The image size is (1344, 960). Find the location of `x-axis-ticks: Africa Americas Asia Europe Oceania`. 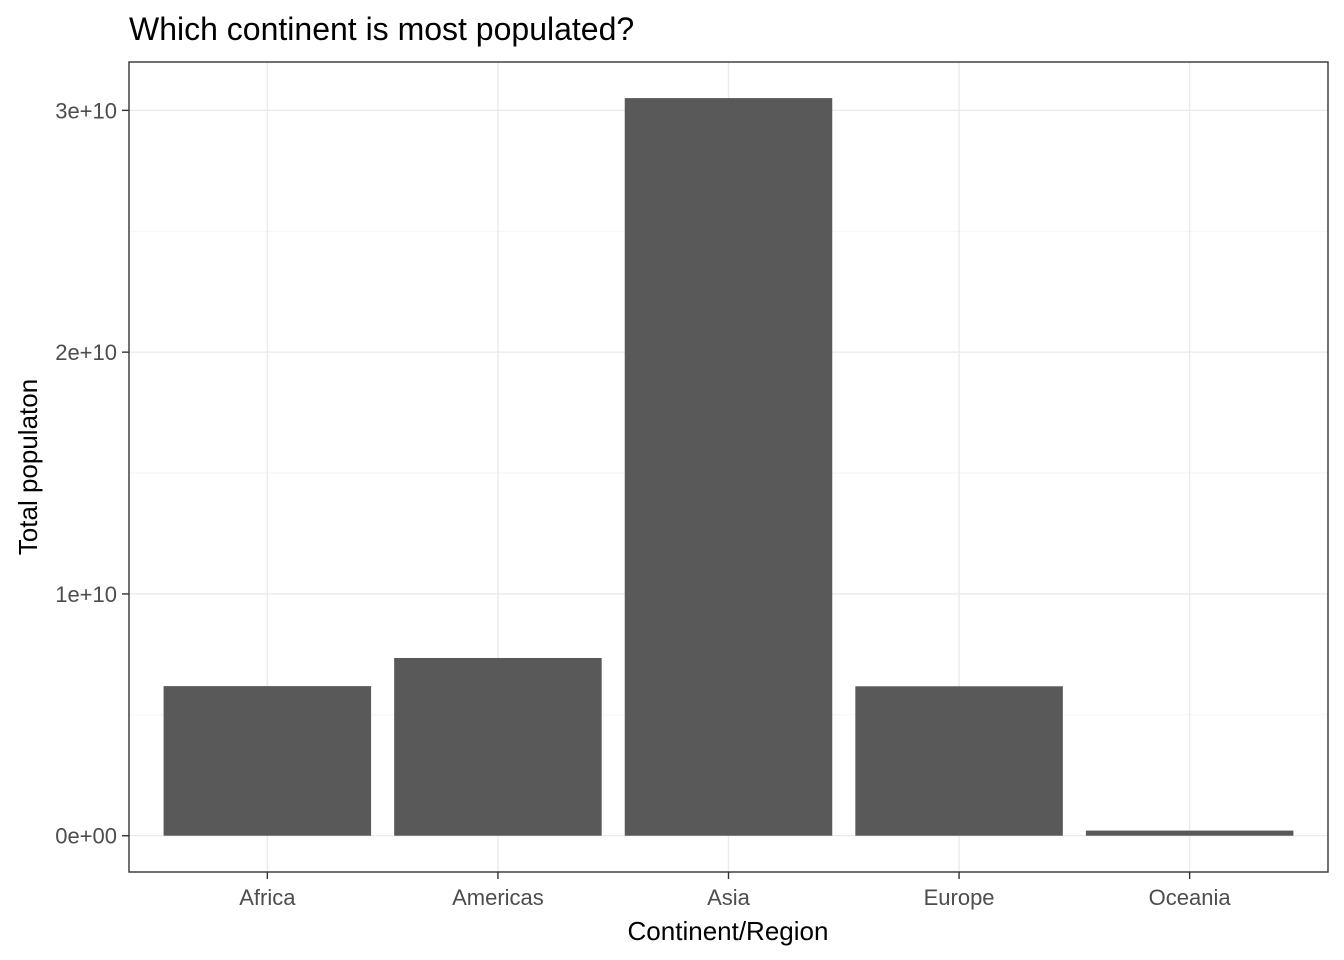

x-axis-ticks: Africa Americas Asia Europe Oceania is located at coordinates (735, 891).